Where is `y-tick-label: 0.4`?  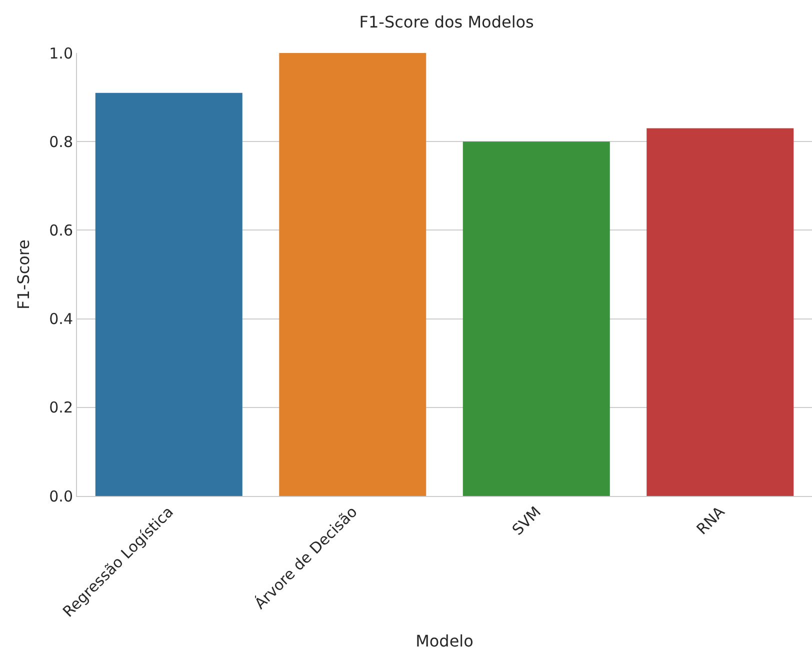
y-tick-label: 0.4 is located at coordinates (61, 319).